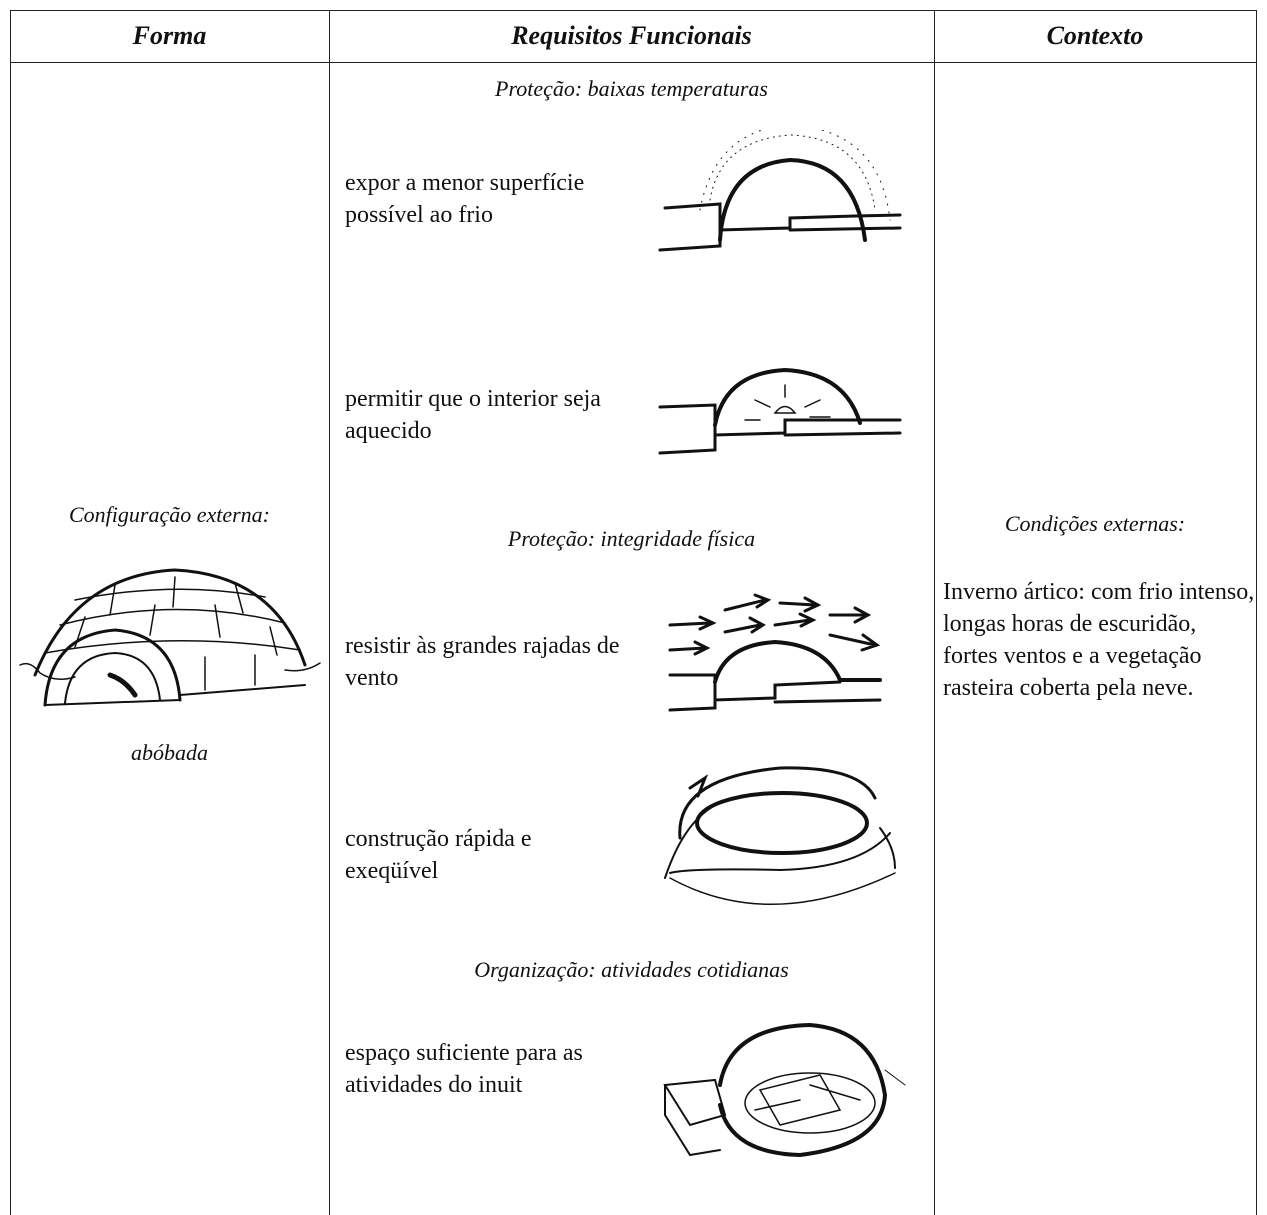  What do you see at coordinates (631, 969) in the screenshot?
I see `section-heading: Organização: atividades cotidianas` at bounding box center [631, 969].